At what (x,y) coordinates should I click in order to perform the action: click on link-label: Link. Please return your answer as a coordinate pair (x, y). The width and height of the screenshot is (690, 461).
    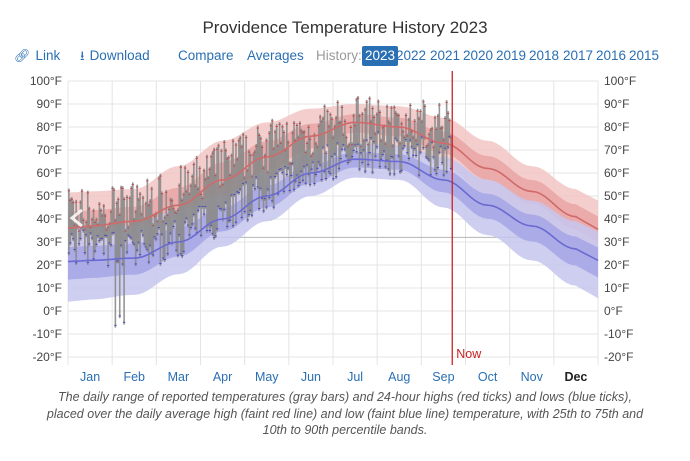
    Looking at the image, I should click on (48, 55).